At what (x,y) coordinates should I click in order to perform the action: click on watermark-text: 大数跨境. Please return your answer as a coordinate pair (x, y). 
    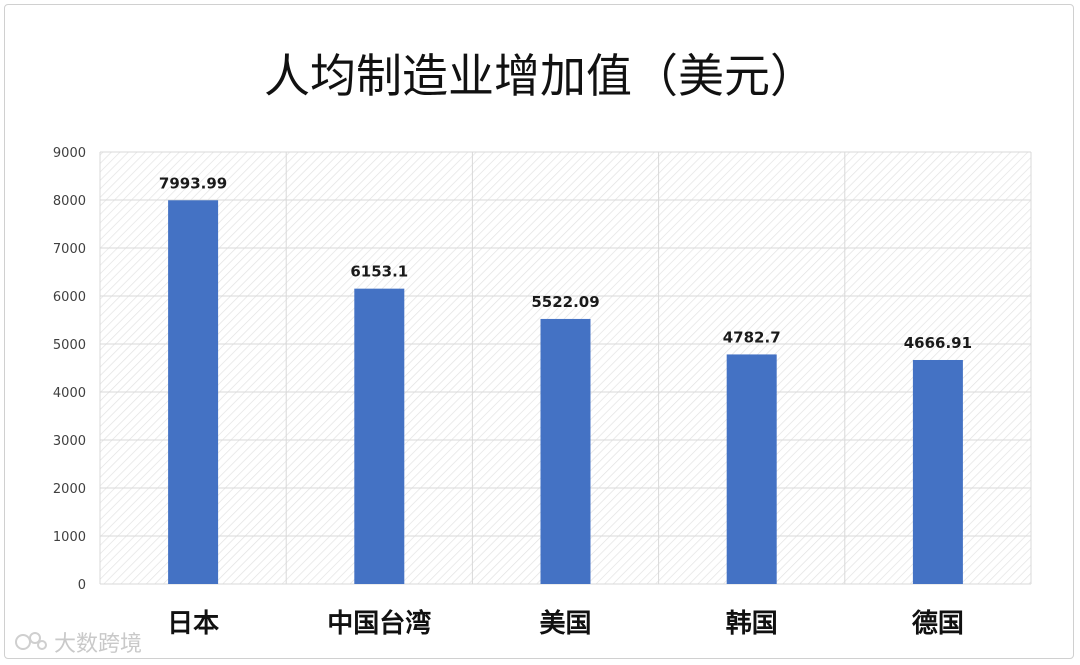
    Looking at the image, I should click on (98, 644).